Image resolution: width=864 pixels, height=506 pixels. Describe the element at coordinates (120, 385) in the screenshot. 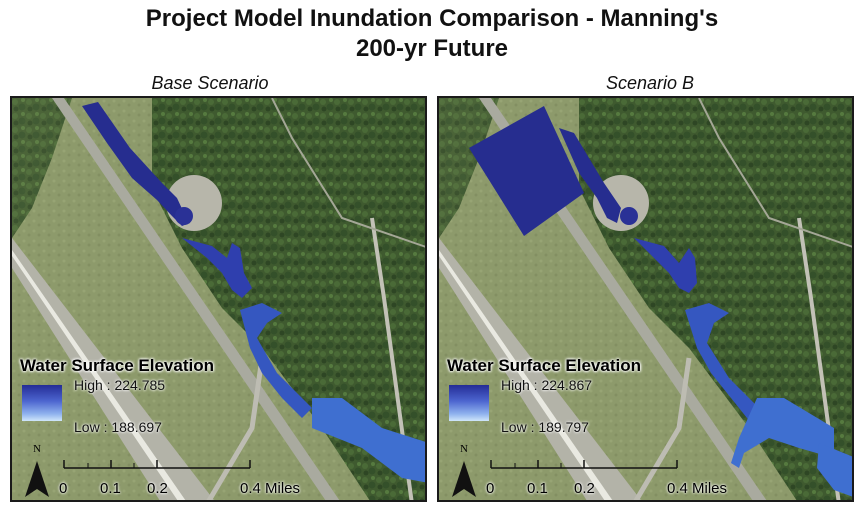

I see `legend-high-value: High : 224.785` at that location.